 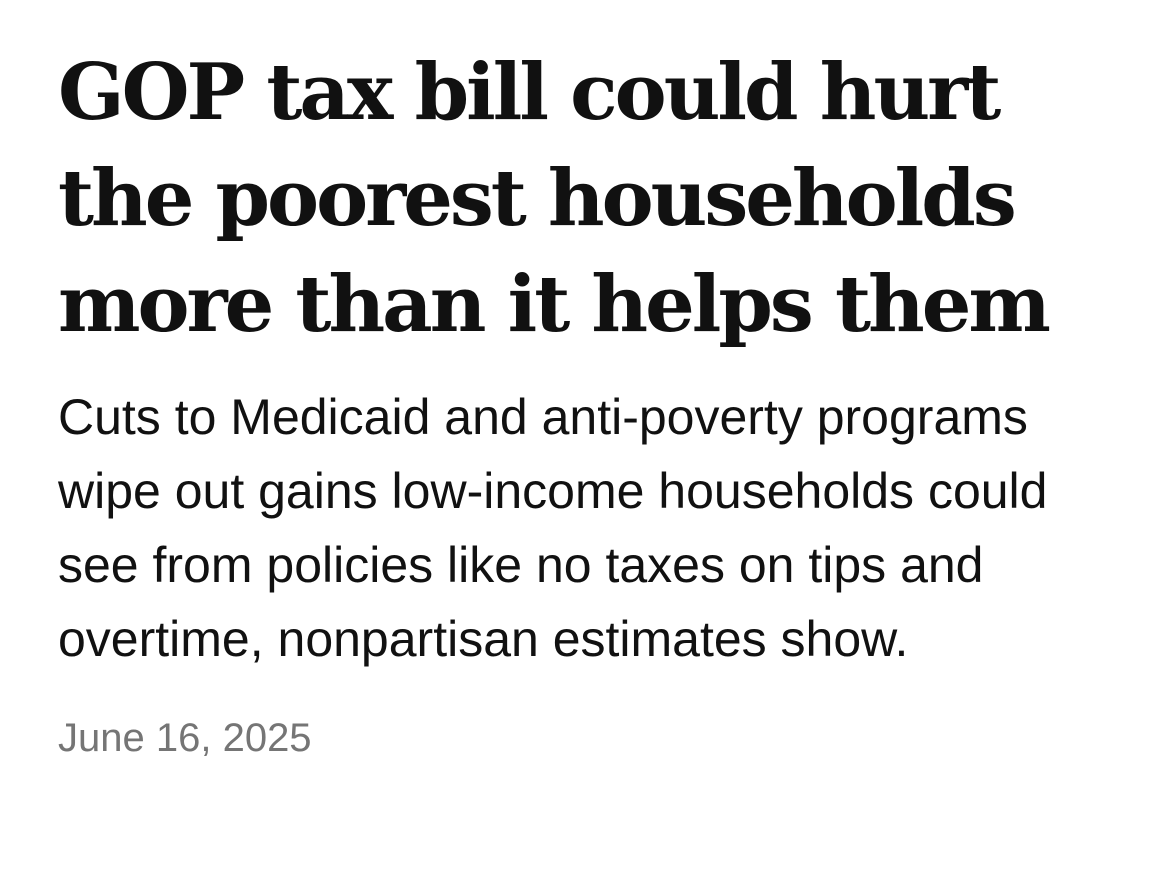 What do you see at coordinates (185, 738) in the screenshot?
I see `publish-date: June 16, 2025` at bounding box center [185, 738].